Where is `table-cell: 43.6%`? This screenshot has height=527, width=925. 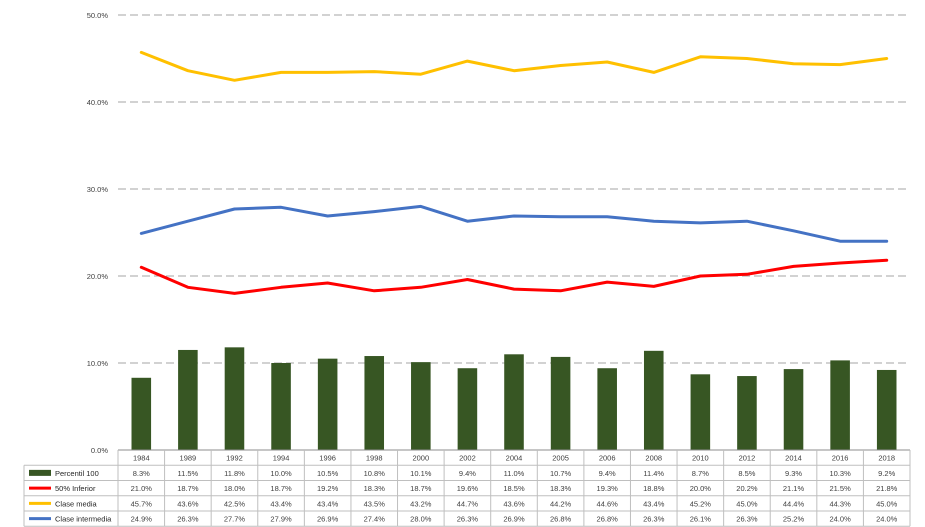 table-cell: 43.6% is located at coordinates (514, 503).